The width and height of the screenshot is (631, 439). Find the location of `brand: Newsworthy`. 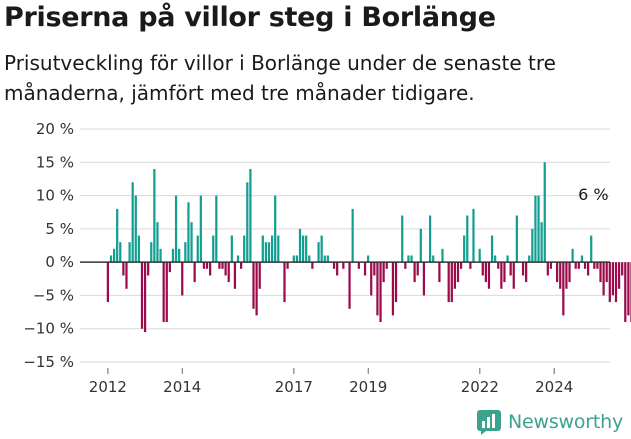

brand: Newsworthy is located at coordinates (549, 422).